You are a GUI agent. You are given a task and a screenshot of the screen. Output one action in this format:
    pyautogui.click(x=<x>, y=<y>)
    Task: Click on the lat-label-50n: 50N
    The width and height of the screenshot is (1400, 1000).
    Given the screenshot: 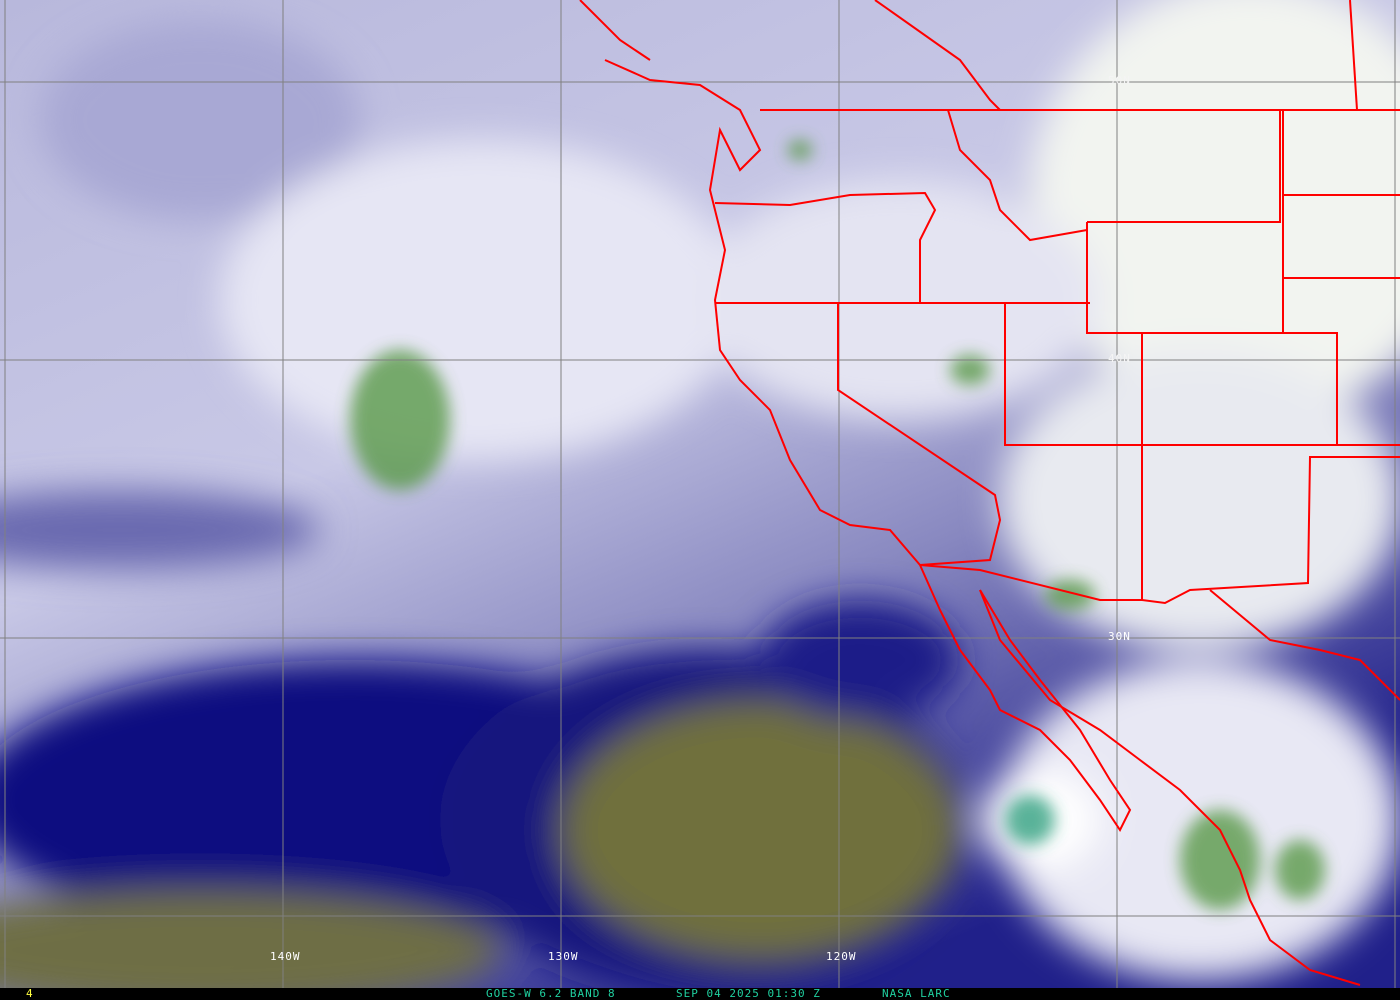 What is the action you would take?
    pyautogui.click(x=1119, y=80)
    